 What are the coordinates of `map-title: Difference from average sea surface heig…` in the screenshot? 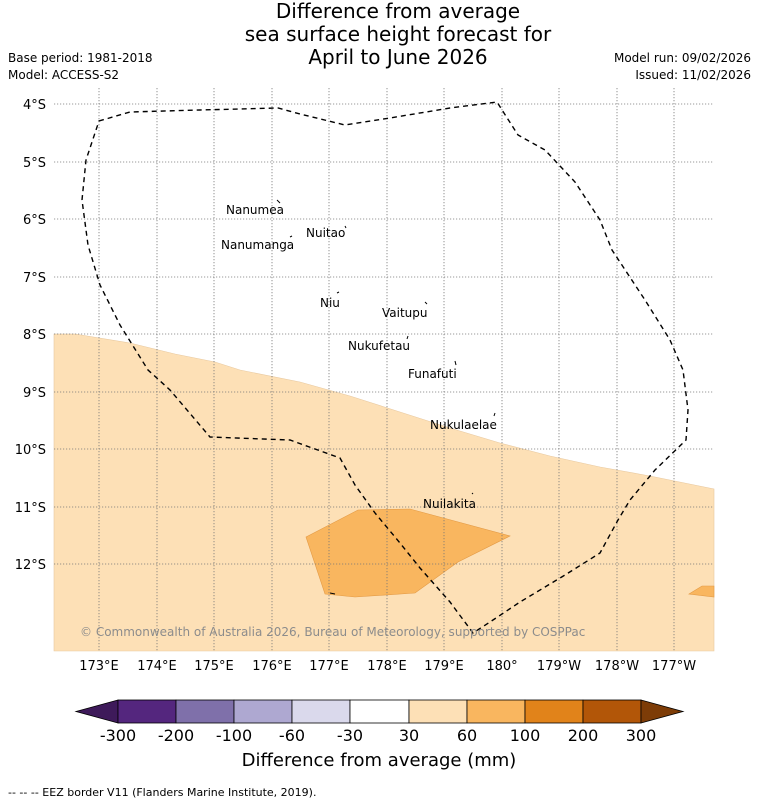 It's located at (398, 34).